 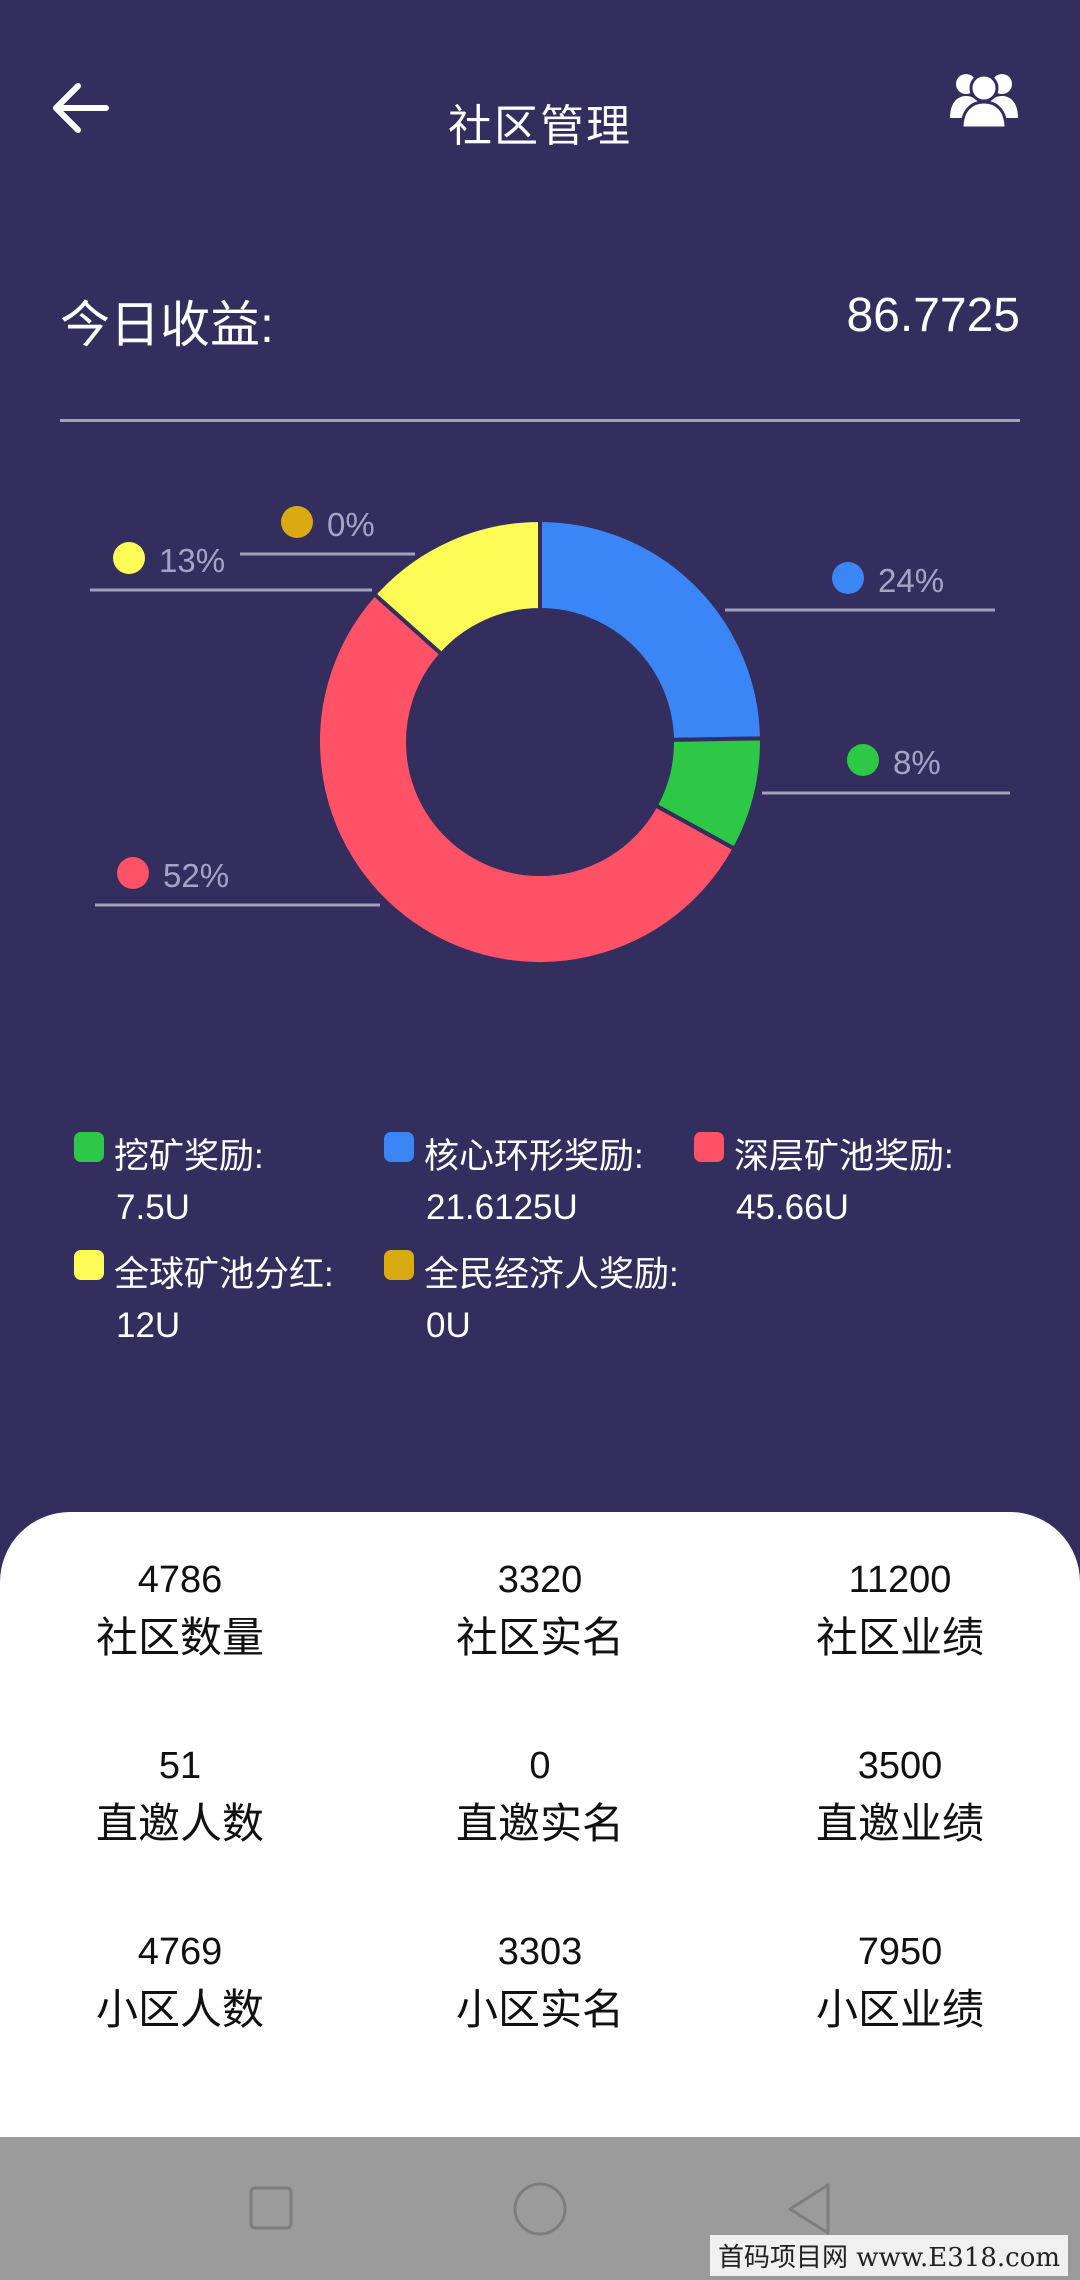 What do you see at coordinates (351, 524) in the screenshot?
I see `percent-label: 0%` at bounding box center [351, 524].